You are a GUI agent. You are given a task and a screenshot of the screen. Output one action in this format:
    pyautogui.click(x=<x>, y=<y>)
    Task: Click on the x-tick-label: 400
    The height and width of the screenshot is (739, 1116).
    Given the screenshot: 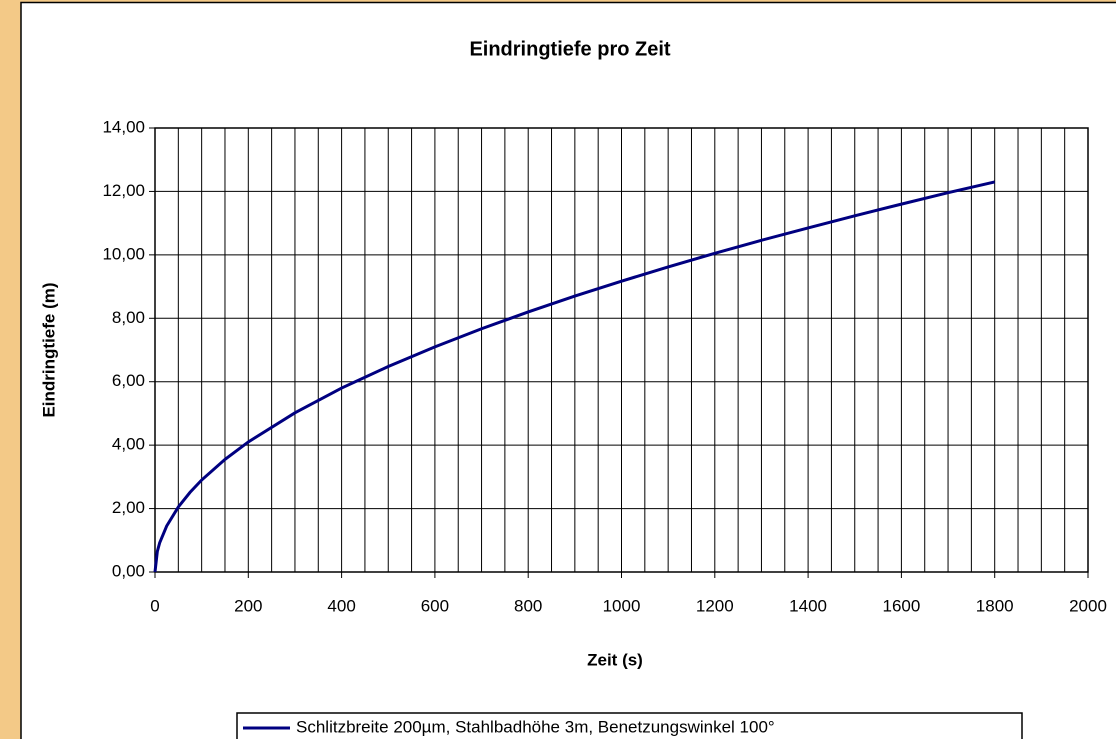 What is the action you would take?
    pyautogui.click(x=341, y=605)
    